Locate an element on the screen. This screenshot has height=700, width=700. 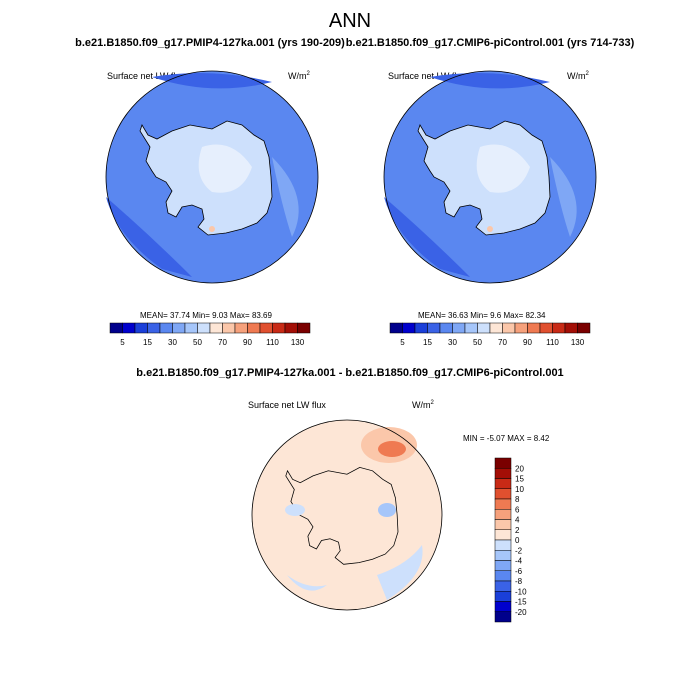
colorbar-label: -8 is located at coordinates (519, 581).